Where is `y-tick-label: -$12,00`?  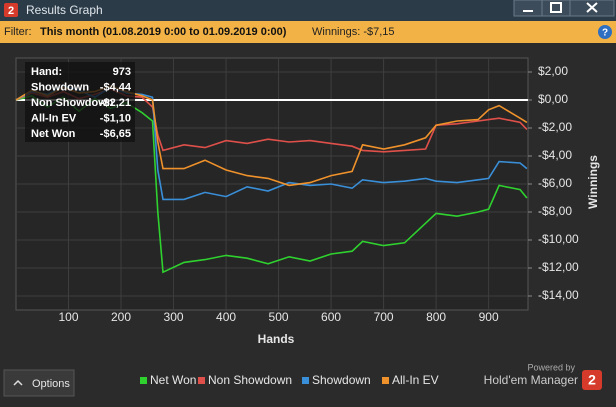
y-tick-label: -$12,00 is located at coordinates (558, 267).